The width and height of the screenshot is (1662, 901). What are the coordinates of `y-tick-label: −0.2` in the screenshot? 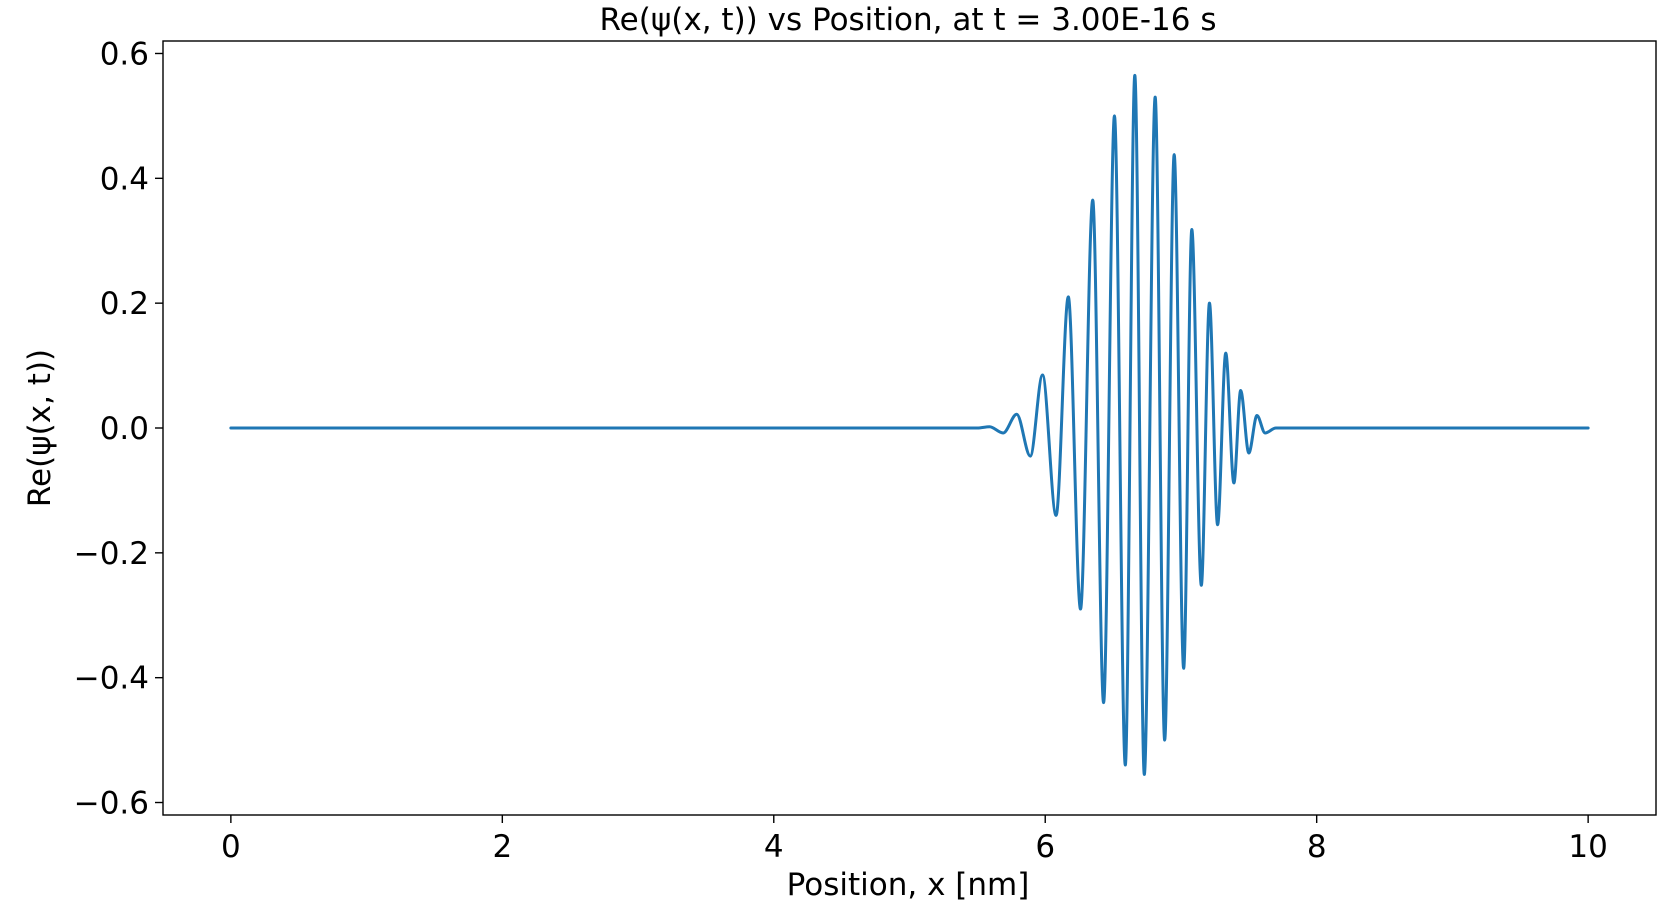 It's located at (111, 554).